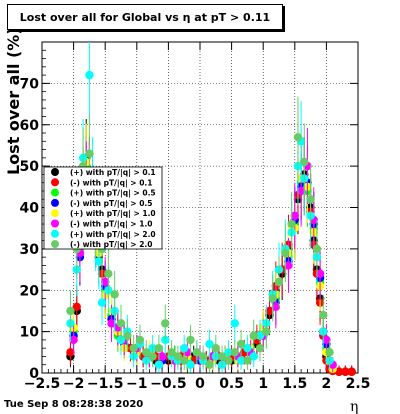 Image resolution: width=400 pixels, height=414 pixels. What do you see at coordinates (105, 384) in the screenshot?
I see `x-tick-label: −1.5` at bounding box center [105, 384].